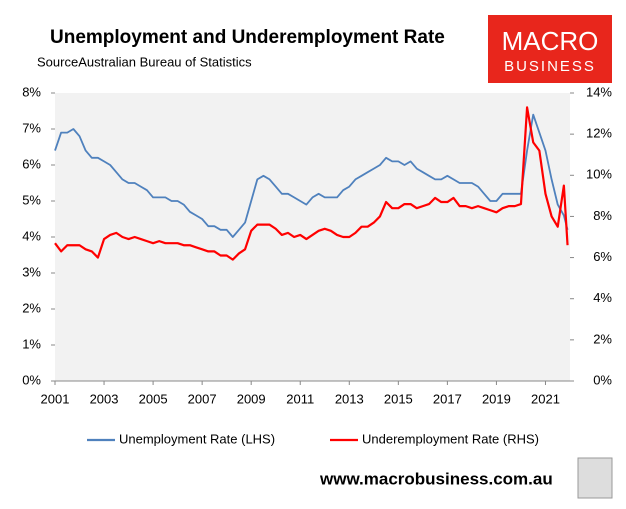 The image size is (626, 509). What do you see at coordinates (31, 271) in the screenshot?
I see `y-tick-label: 3%` at bounding box center [31, 271].